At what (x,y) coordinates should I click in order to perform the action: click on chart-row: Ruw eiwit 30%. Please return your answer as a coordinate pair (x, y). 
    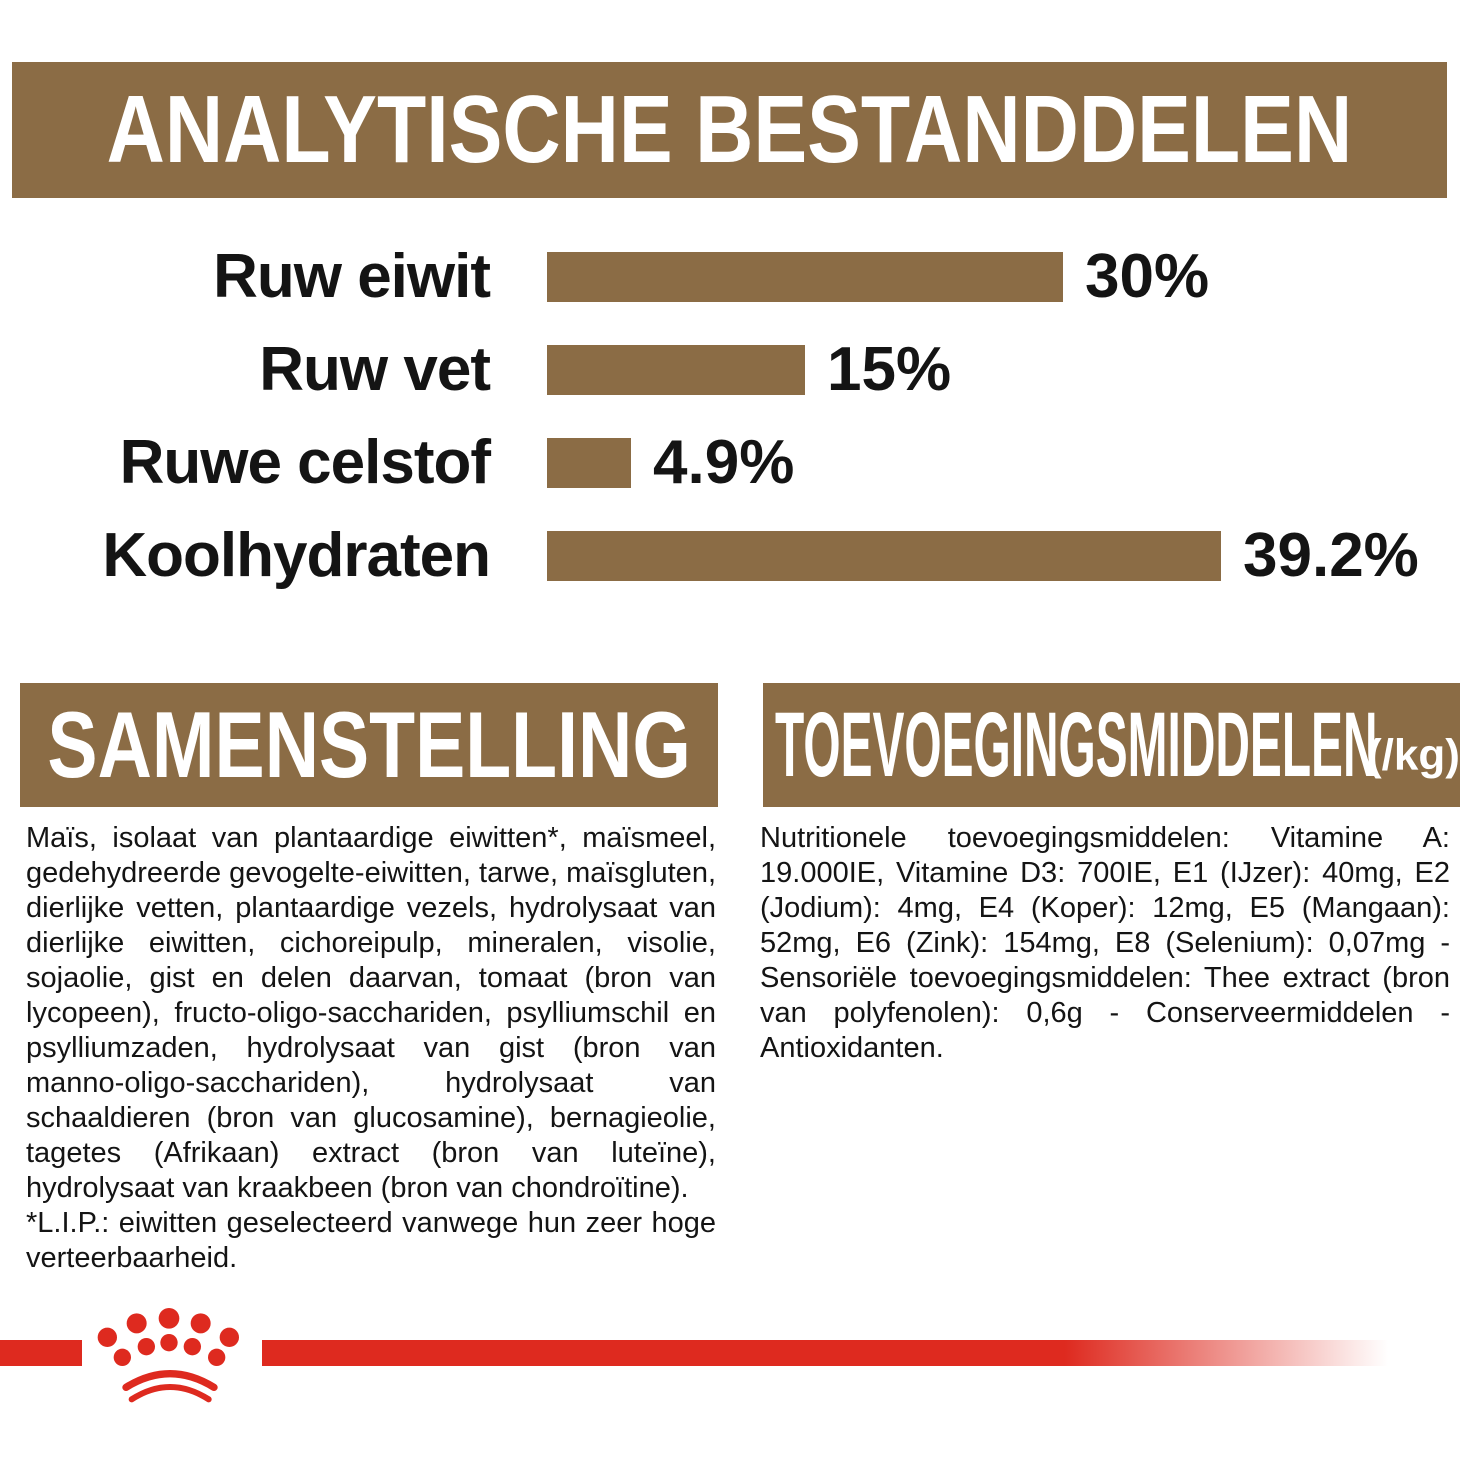
    Looking at the image, I should click on (730, 277).